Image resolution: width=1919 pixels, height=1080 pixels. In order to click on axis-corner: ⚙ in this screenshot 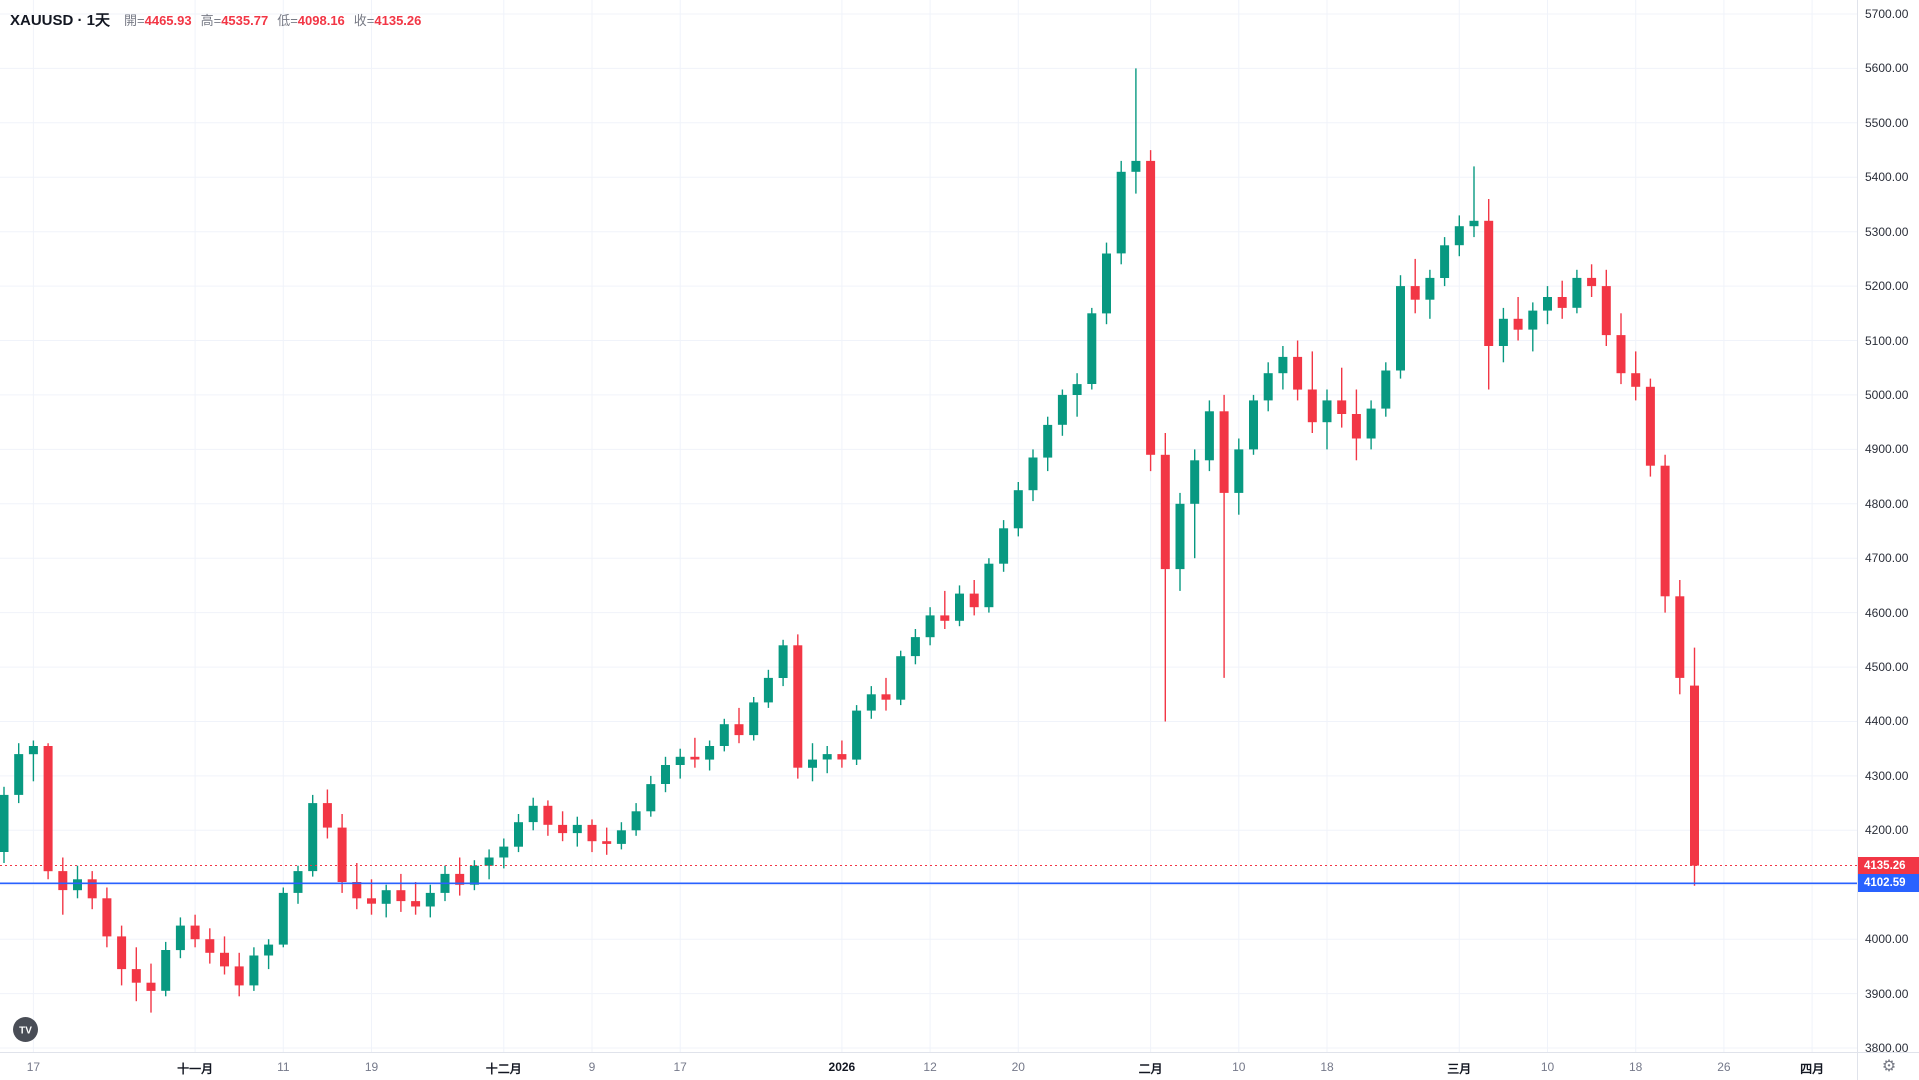, I will do `click(1888, 1066)`.